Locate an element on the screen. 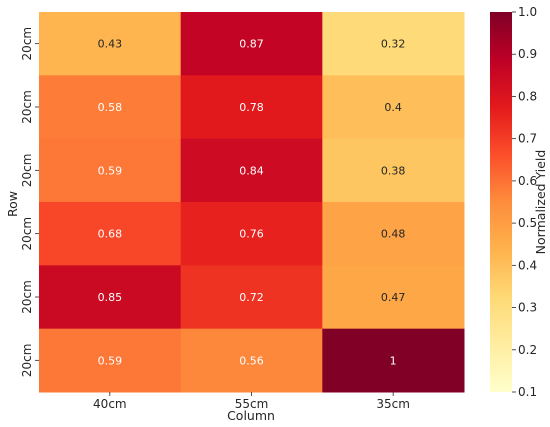  colorbar-tick-label: 0.8 is located at coordinates (527, 96).